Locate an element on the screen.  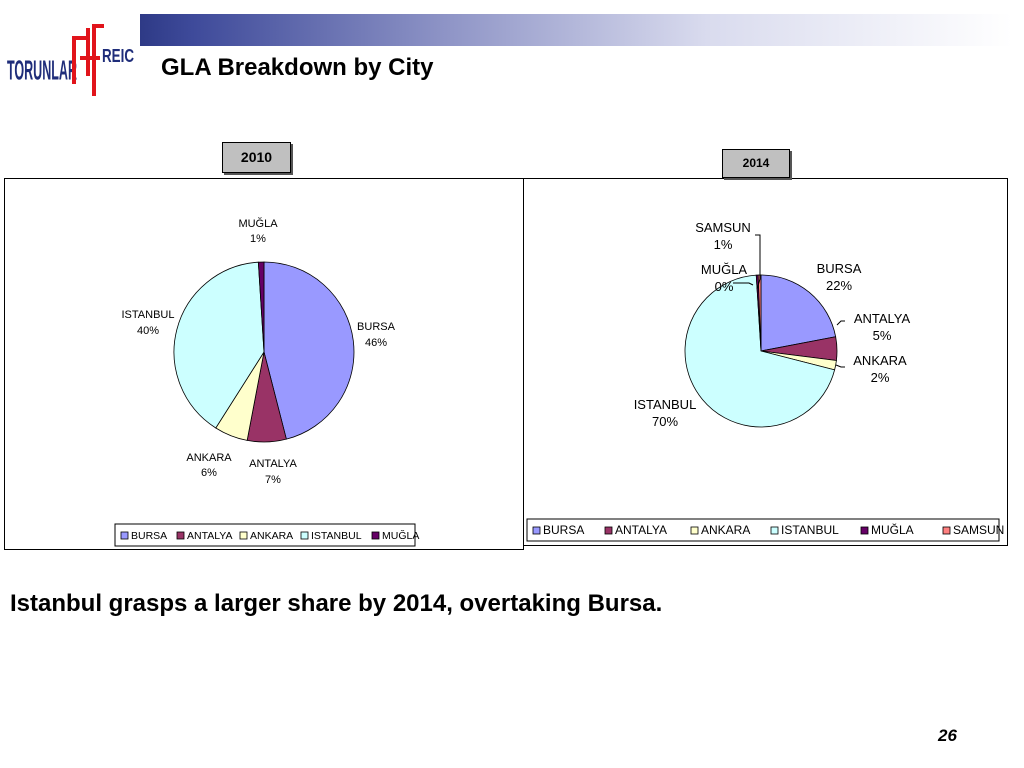
legend-2014-samsun-swatch is located at coordinates (946, 530).